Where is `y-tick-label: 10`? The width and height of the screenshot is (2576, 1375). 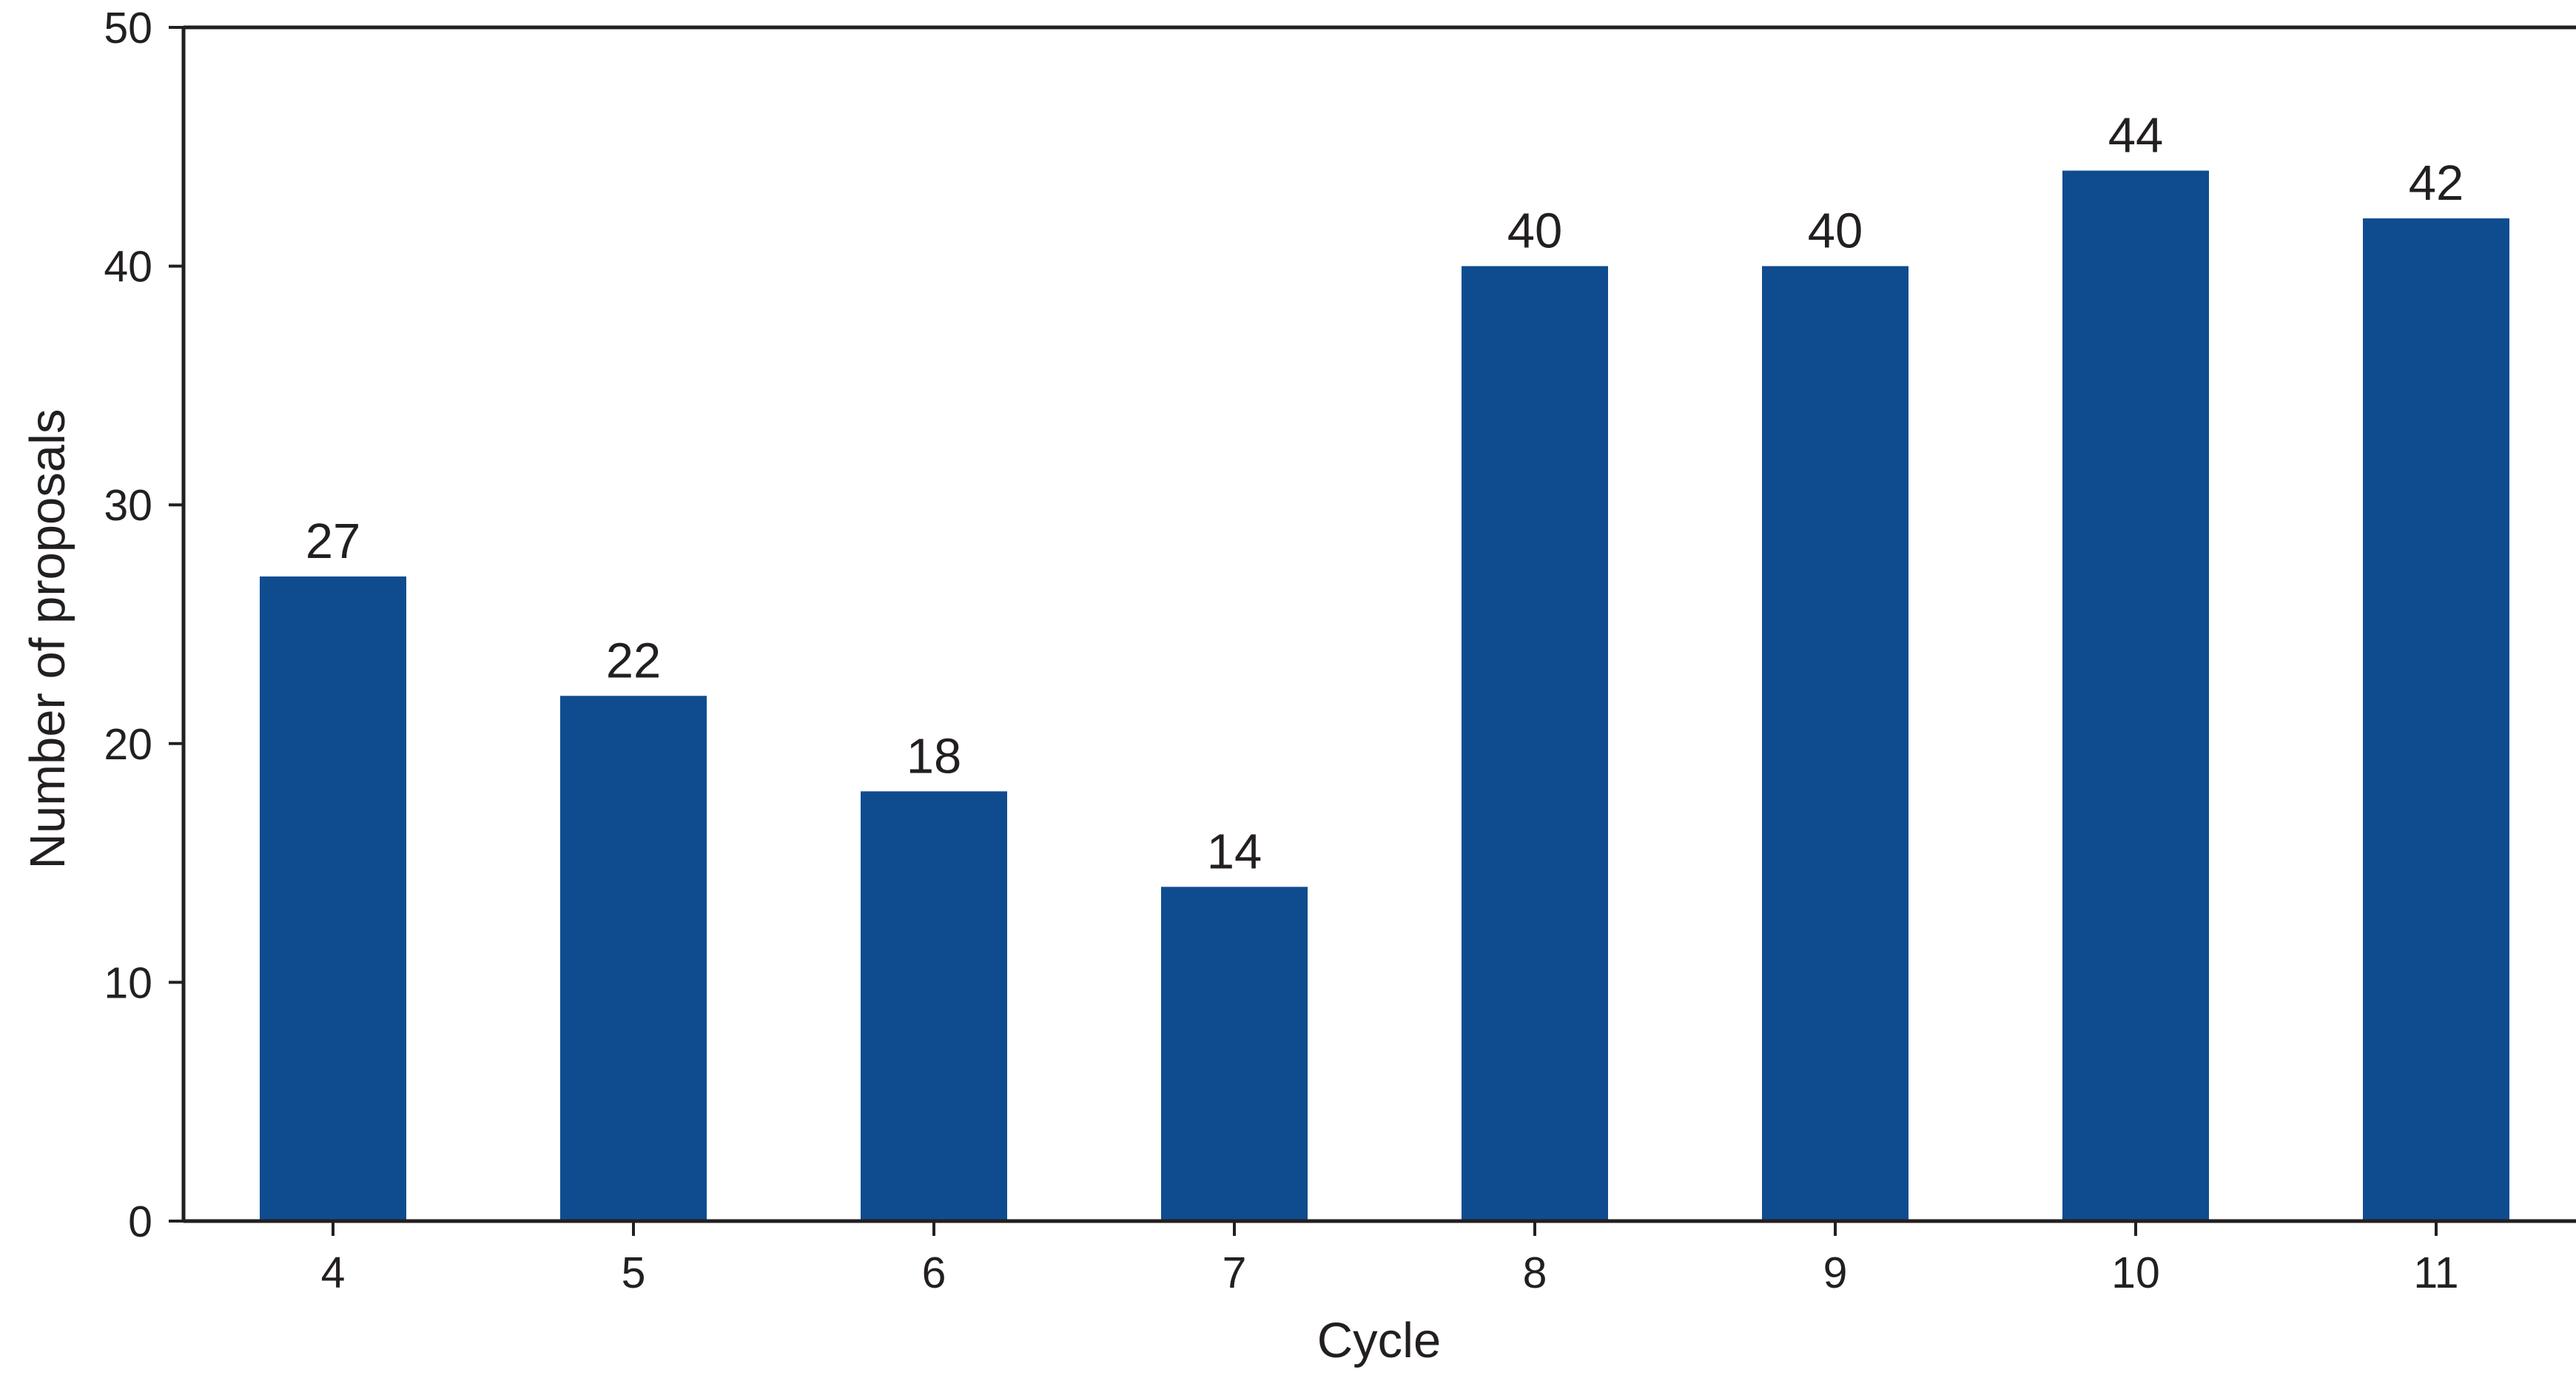
y-tick-label: 10 is located at coordinates (128, 982).